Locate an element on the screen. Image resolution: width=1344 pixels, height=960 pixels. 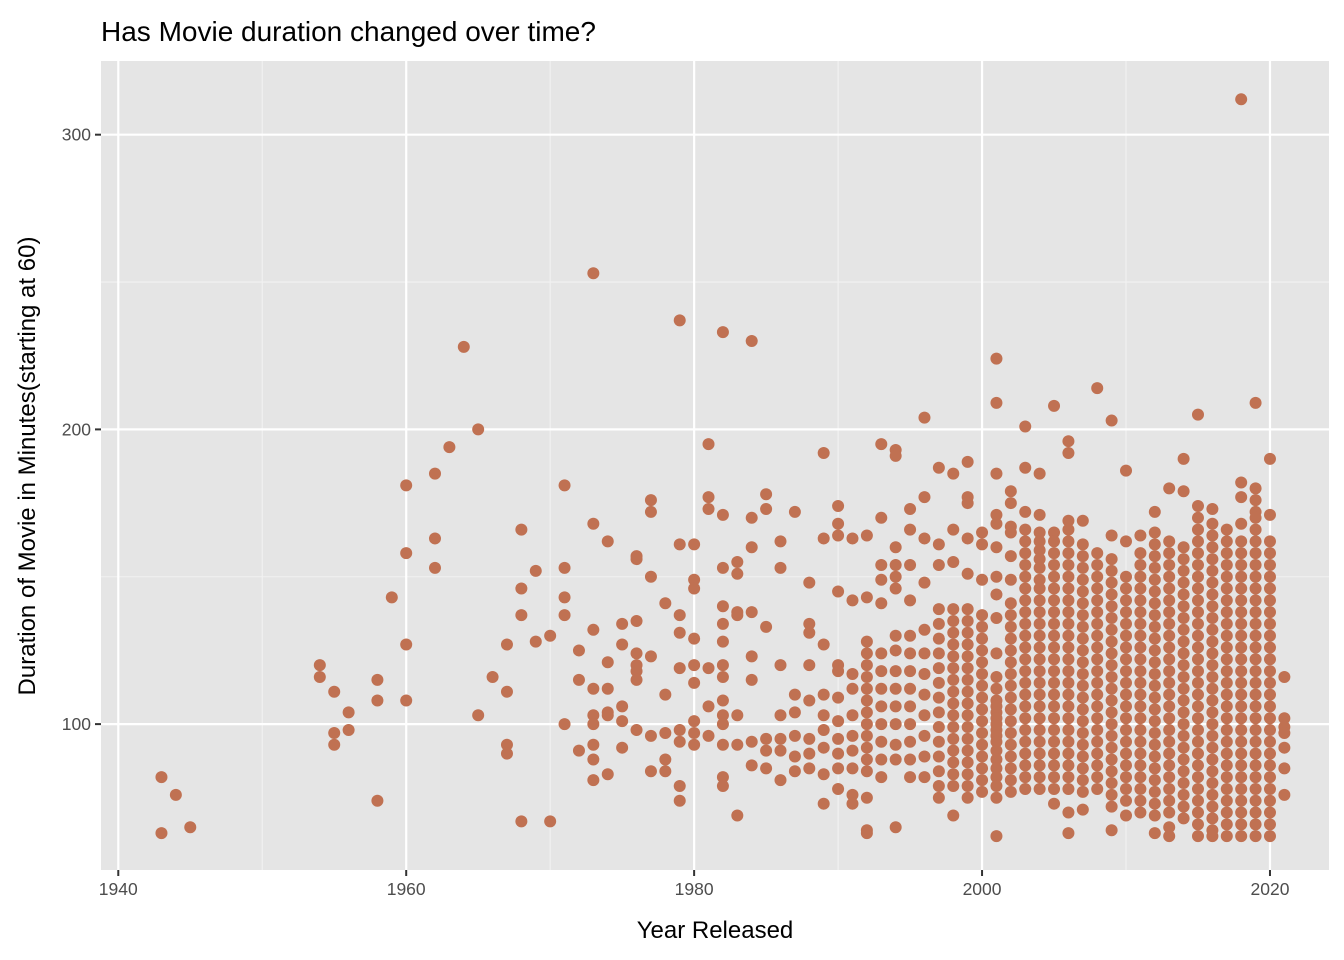
y-tick-label: 200 is located at coordinates (76, 429).